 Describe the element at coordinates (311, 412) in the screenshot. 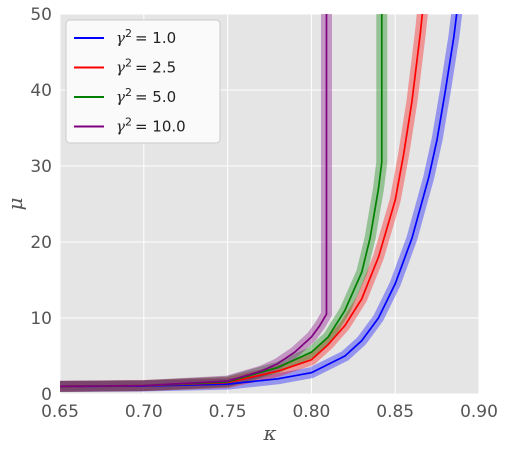

I see `x-tick-label: 0.80` at that location.